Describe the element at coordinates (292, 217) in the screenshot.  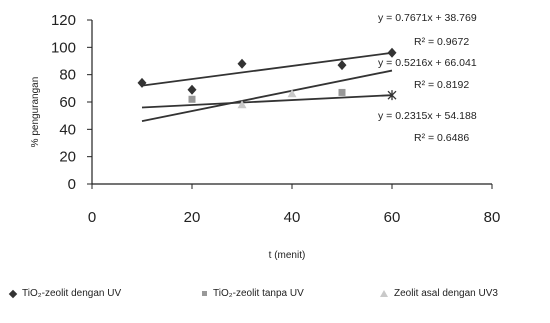
I see `x-tick-label: 40` at that location.